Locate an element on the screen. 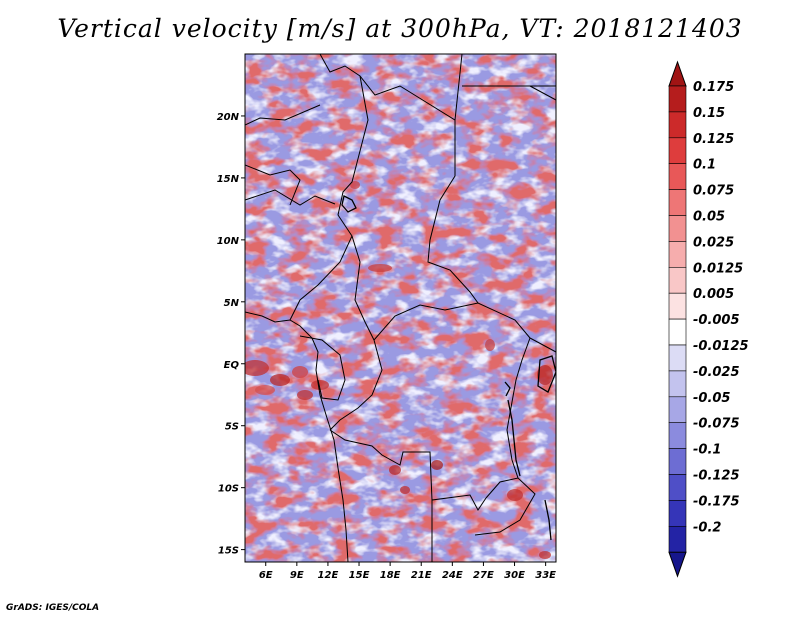  colorbar-label: 0.125 is located at coordinates (713, 139).